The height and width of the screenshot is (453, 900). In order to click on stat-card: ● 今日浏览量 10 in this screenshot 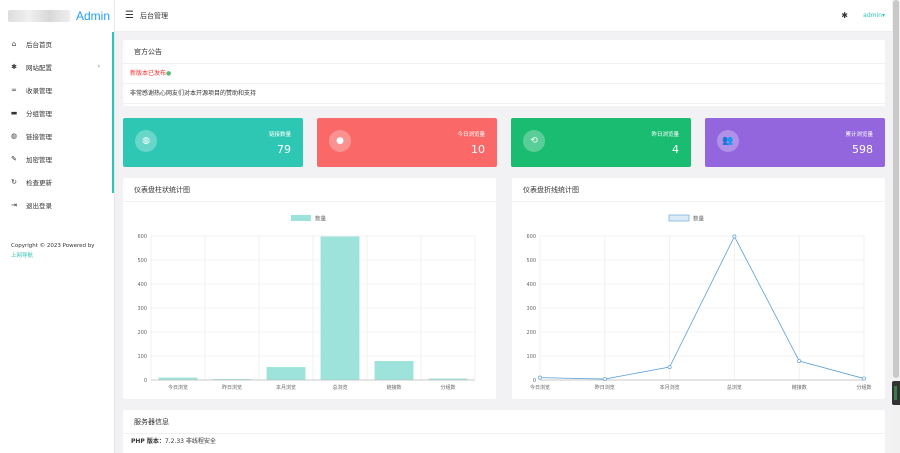, I will do `click(407, 142)`.